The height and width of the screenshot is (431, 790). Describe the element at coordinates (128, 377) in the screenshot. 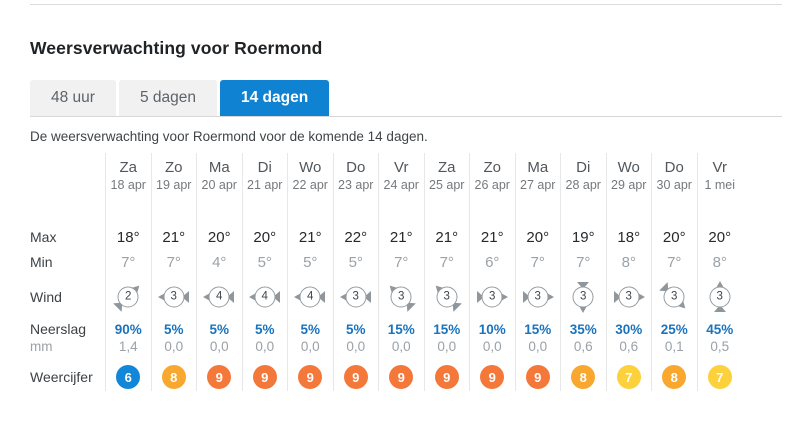

I see `weather-grade-badge: 6` at that location.